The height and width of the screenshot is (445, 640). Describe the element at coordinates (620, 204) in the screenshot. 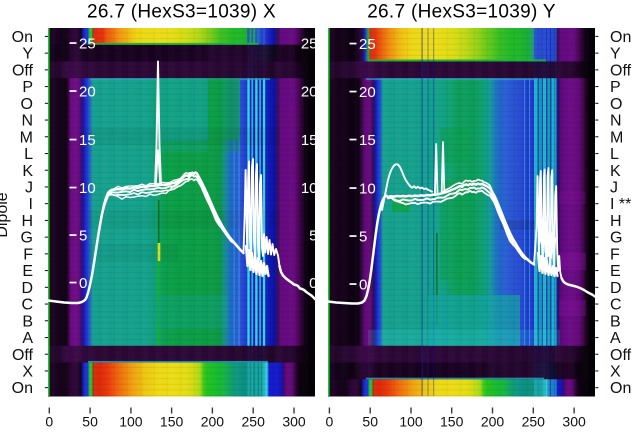

I see `svg-text: I **` at that location.